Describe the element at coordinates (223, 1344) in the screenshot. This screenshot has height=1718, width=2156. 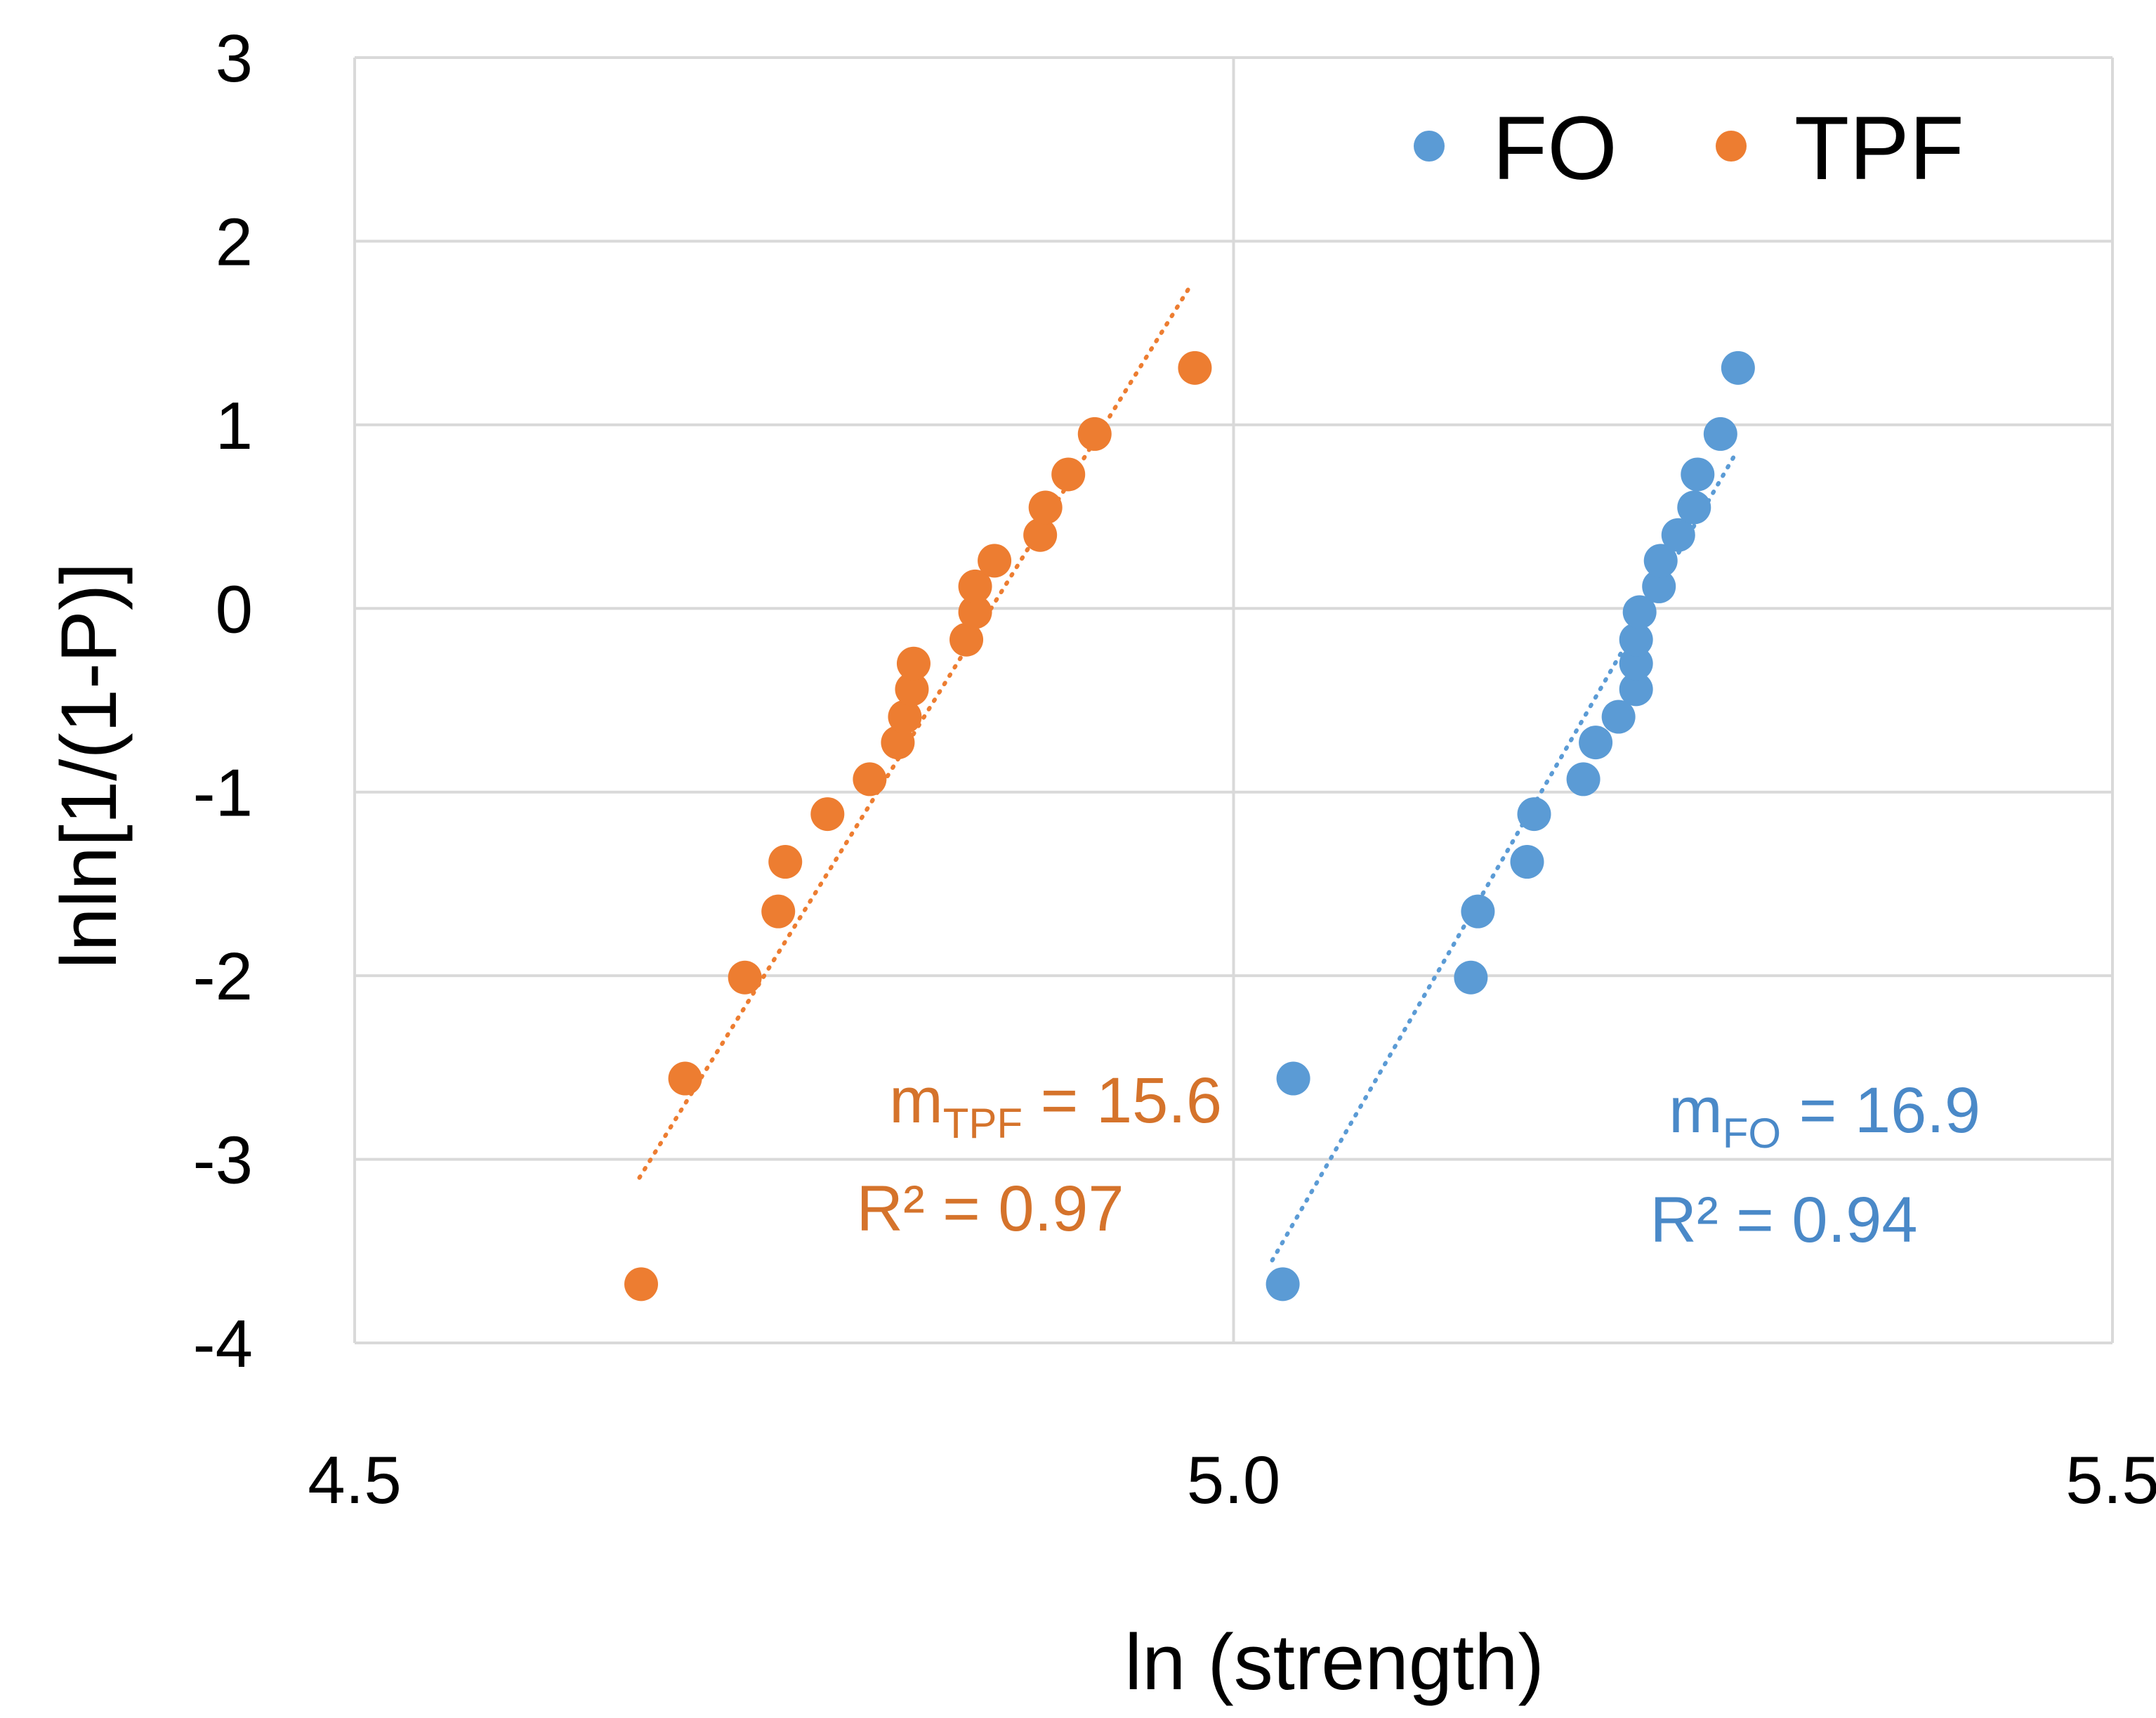
I see `y-tick-label: -4` at that location.